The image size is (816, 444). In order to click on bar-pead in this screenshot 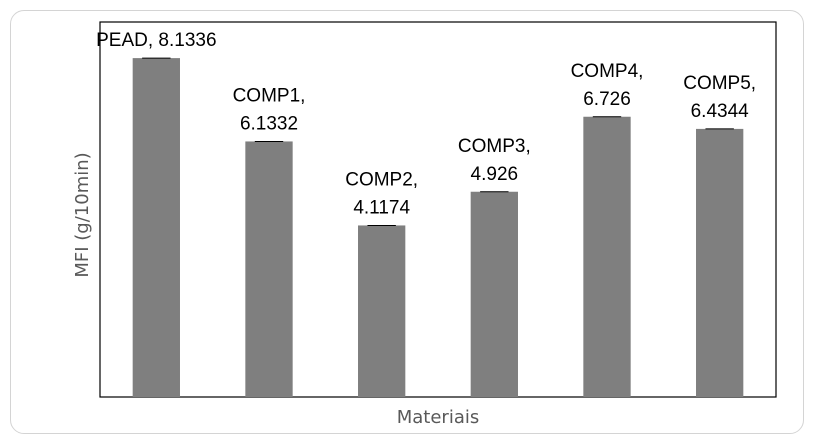, I will do `click(156, 227)`.